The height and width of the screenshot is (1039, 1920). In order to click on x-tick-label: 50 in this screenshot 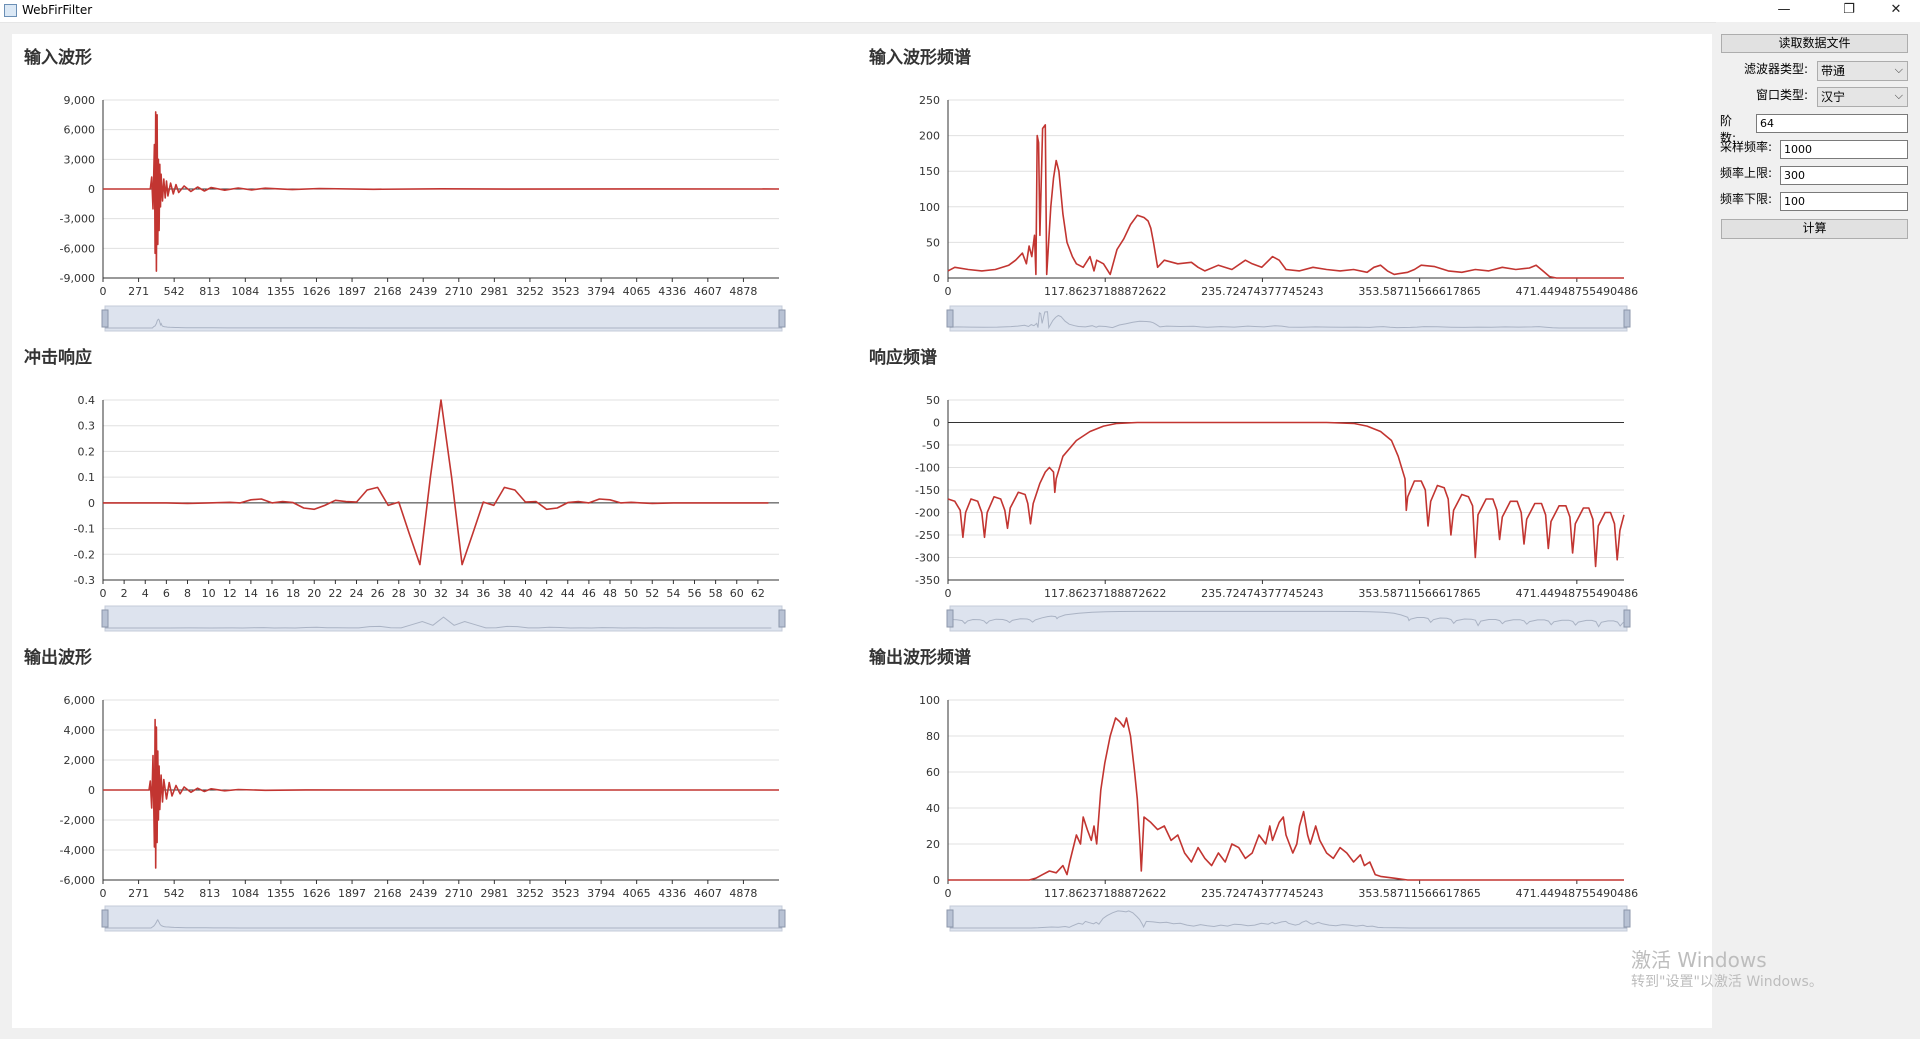, I will do `click(631, 593)`.